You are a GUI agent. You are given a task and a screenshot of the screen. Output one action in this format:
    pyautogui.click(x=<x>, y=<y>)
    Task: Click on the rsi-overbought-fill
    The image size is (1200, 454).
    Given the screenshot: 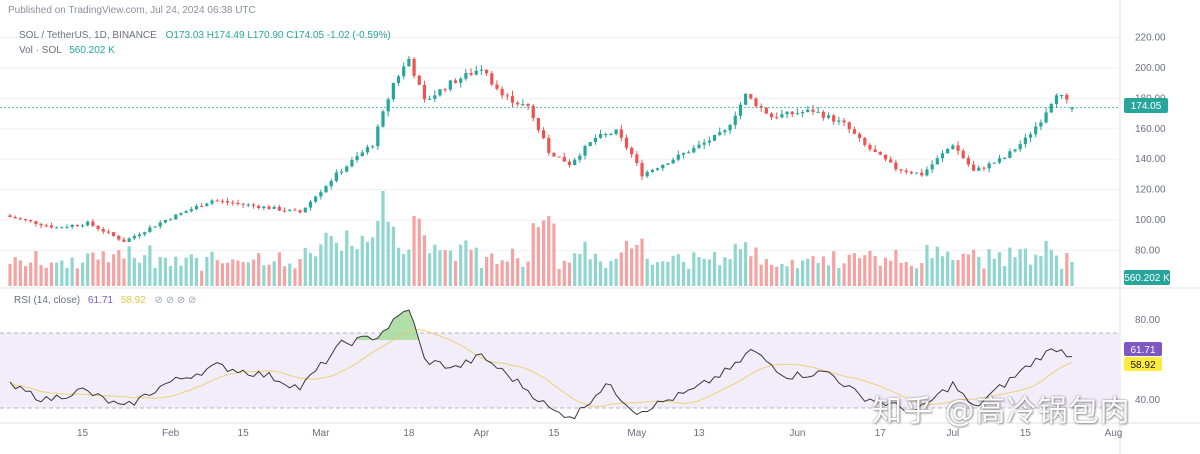 What is the action you would take?
    pyautogui.click(x=388, y=325)
    